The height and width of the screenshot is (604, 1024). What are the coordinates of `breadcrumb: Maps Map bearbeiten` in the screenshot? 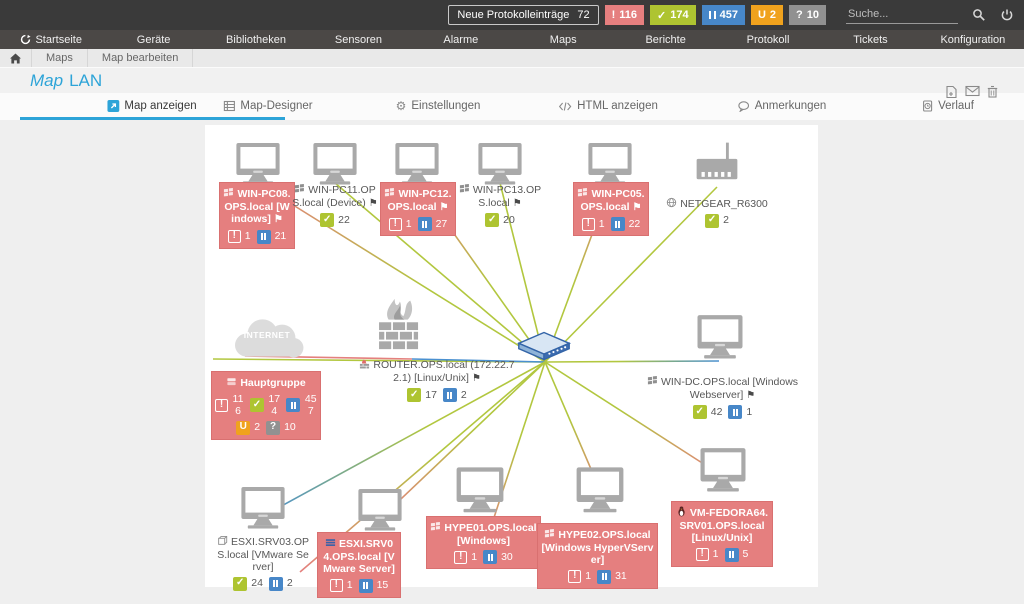 It's located at (512, 58).